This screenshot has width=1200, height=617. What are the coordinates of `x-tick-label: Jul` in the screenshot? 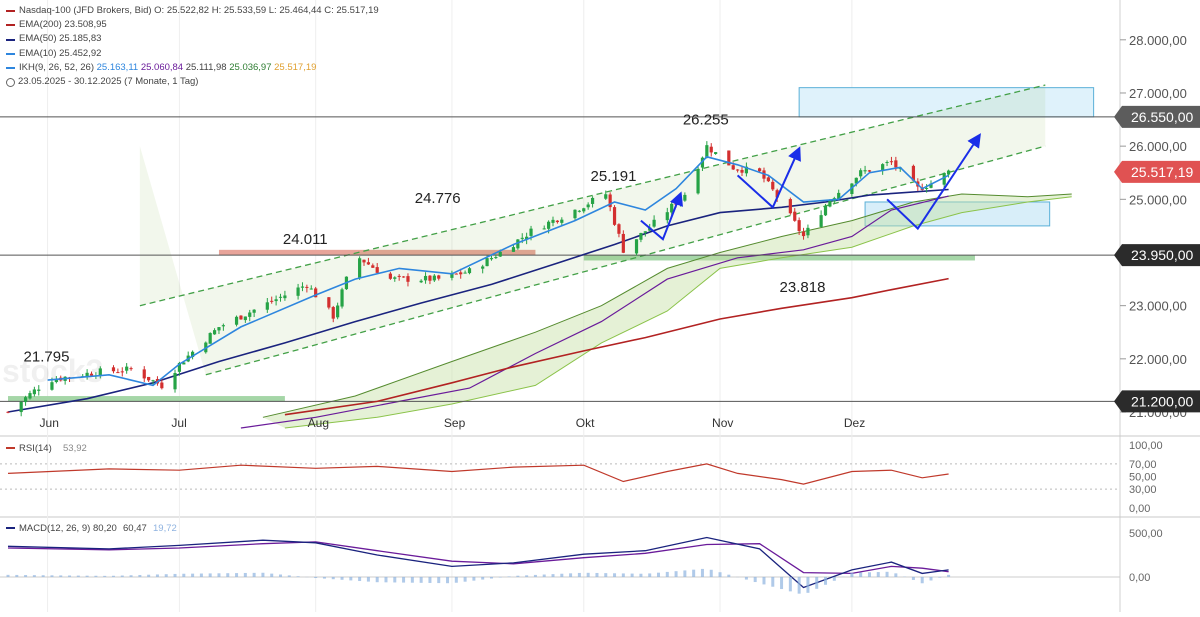 It's located at (178, 423).